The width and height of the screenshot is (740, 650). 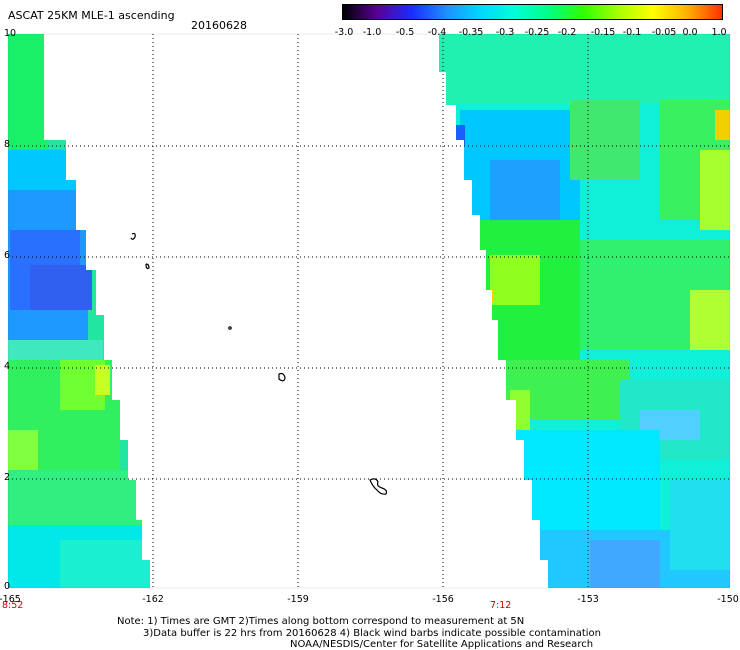 I want to click on x-tick-label: -156, so click(x=443, y=599).